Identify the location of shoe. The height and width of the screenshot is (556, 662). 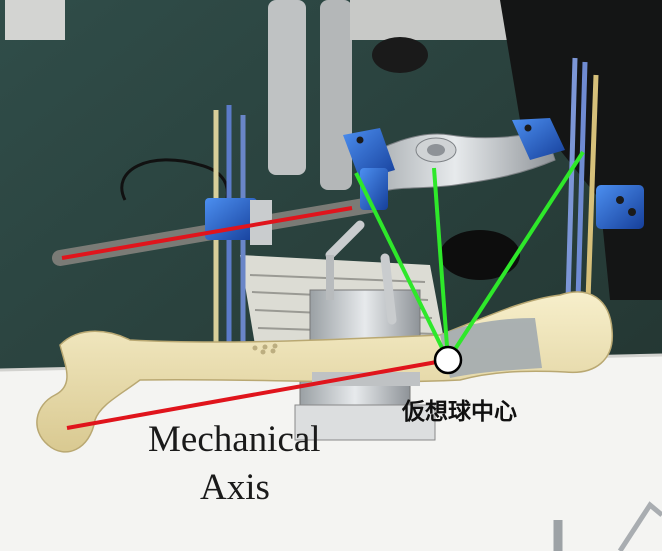
(480, 255).